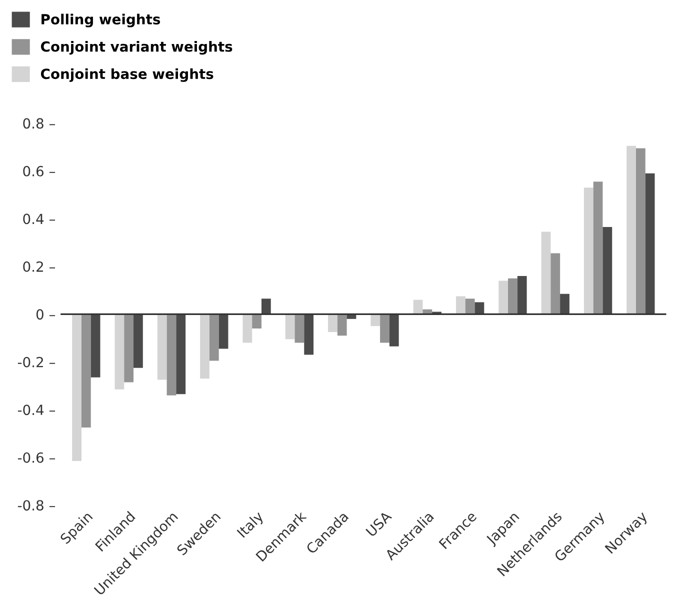 This screenshot has height=616, width=673. What do you see at coordinates (39, 171) in the screenshot?
I see `y-tick-label: 0.6 –` at bounding box center [39, 171].